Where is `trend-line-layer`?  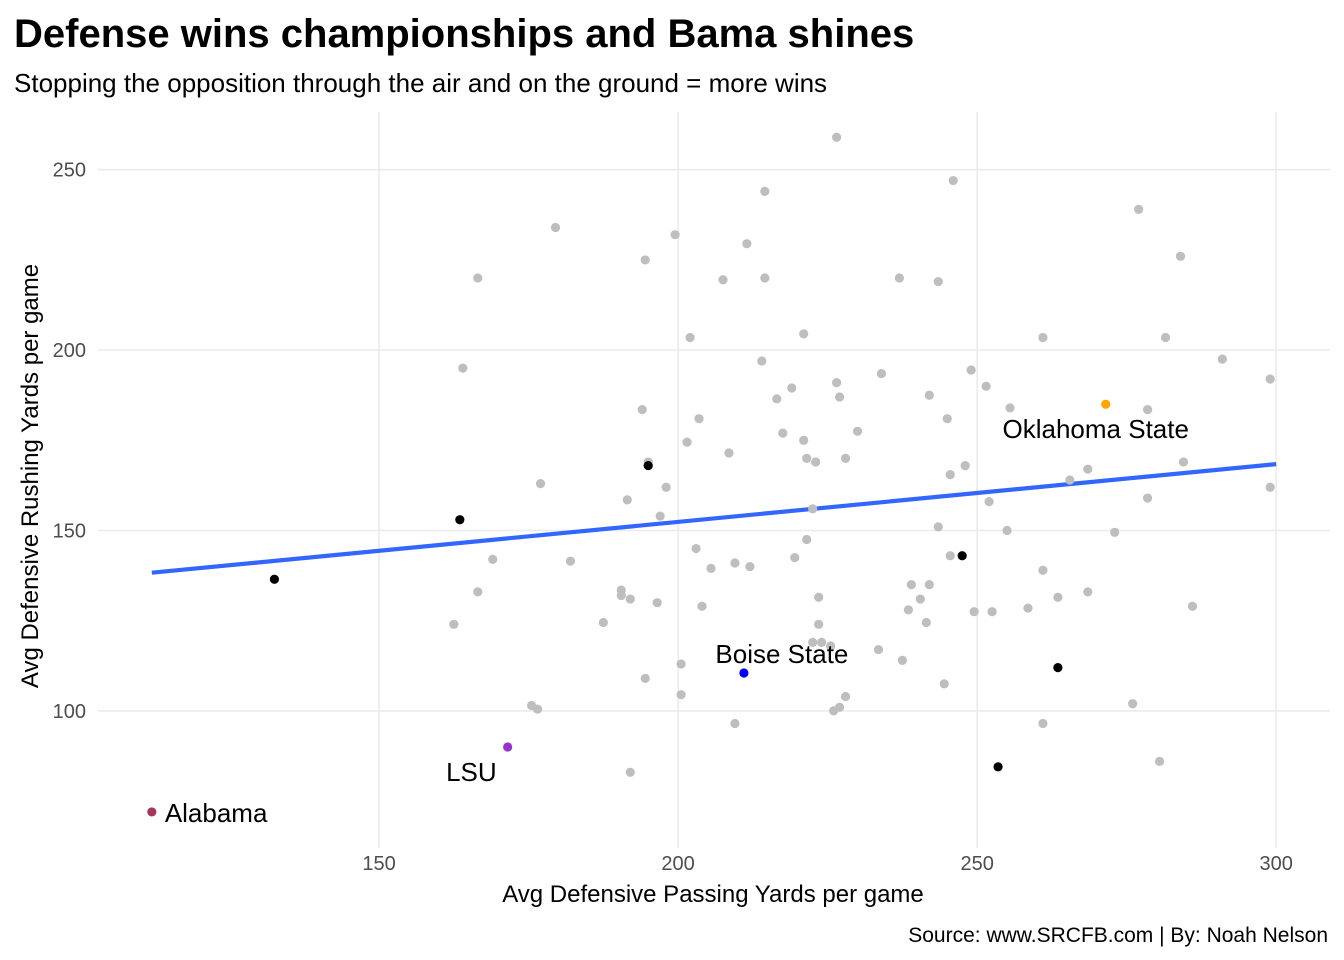
trend-line-layer is located at coordinates (714, 518).